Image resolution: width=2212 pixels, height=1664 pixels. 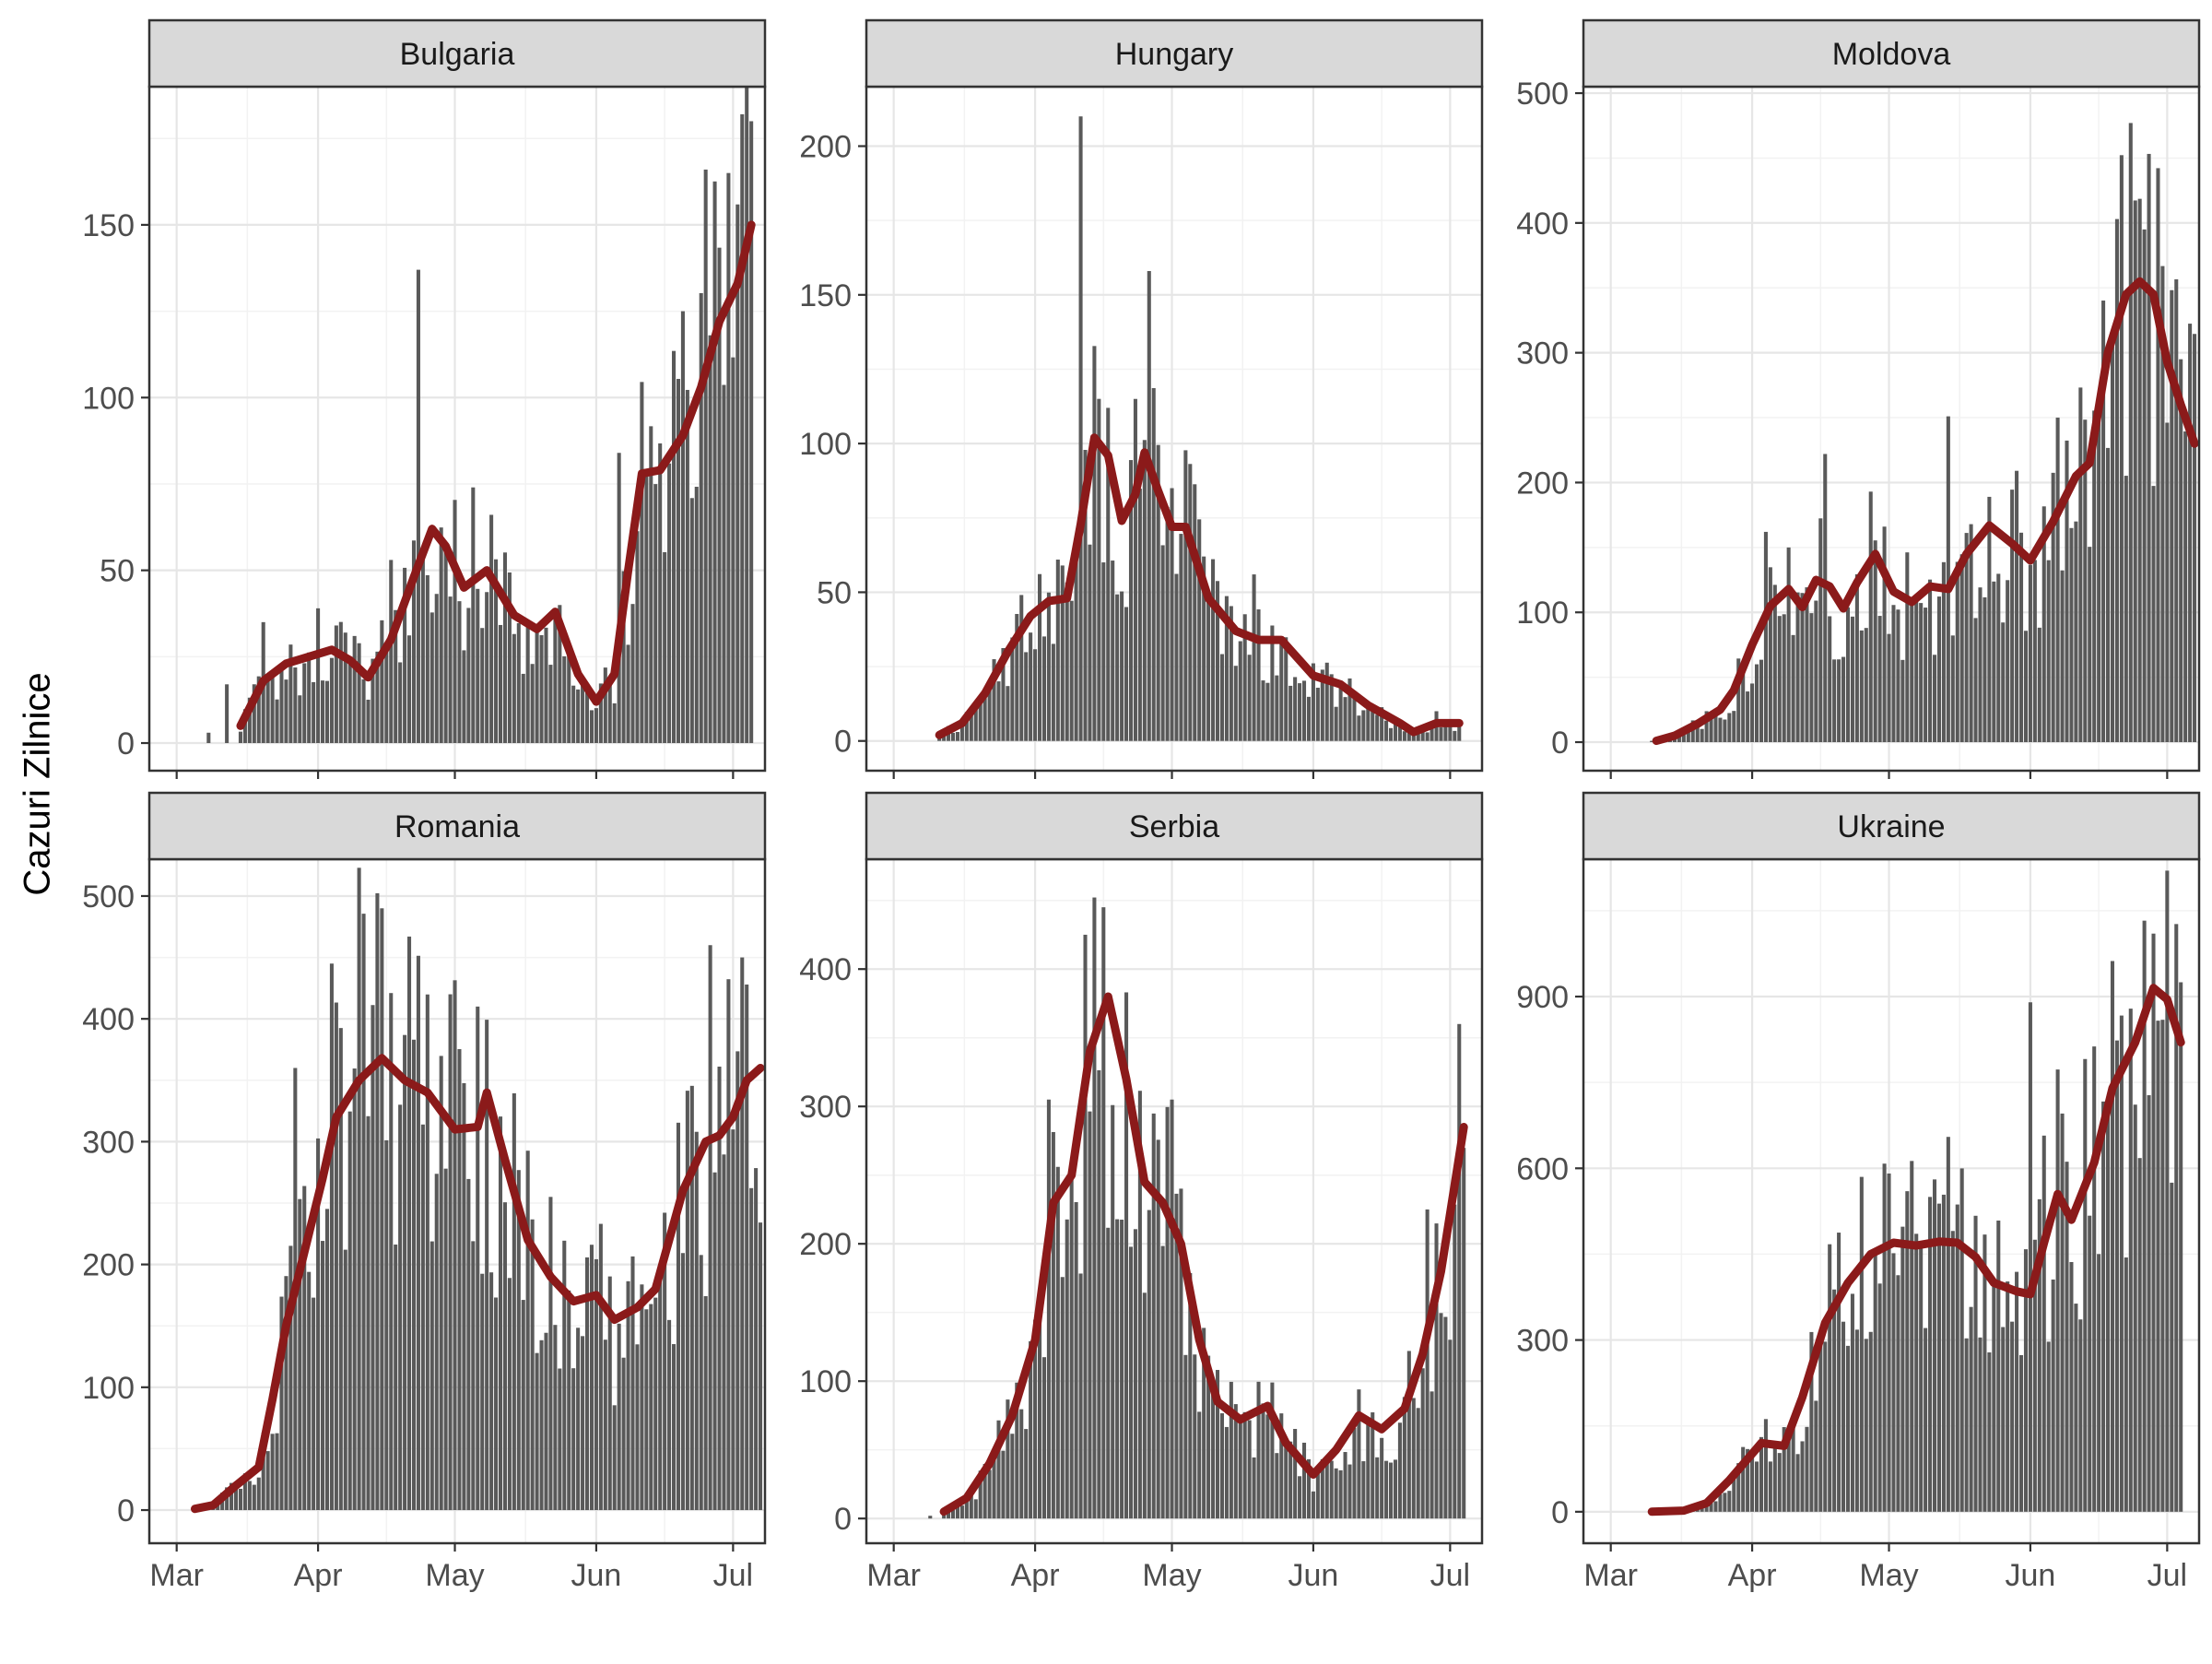 What do you see at coordinates (893, 1575) in the screenshot?
I see `x-tick-label: Mar` at bounding box center [893, 1575].